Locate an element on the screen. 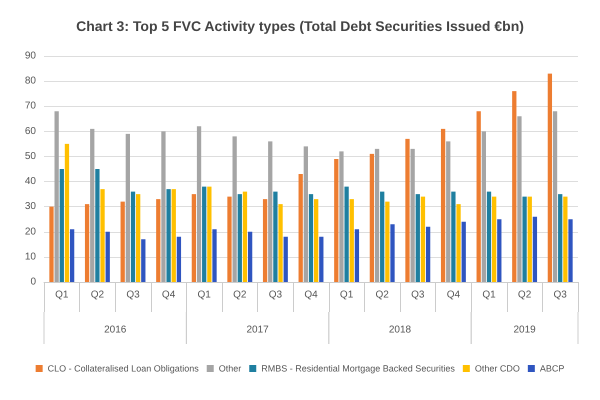 Image resolution: width=600 pixels, height=400 pixels. y-tick-label: 70 is located at coordinates (30, 106).